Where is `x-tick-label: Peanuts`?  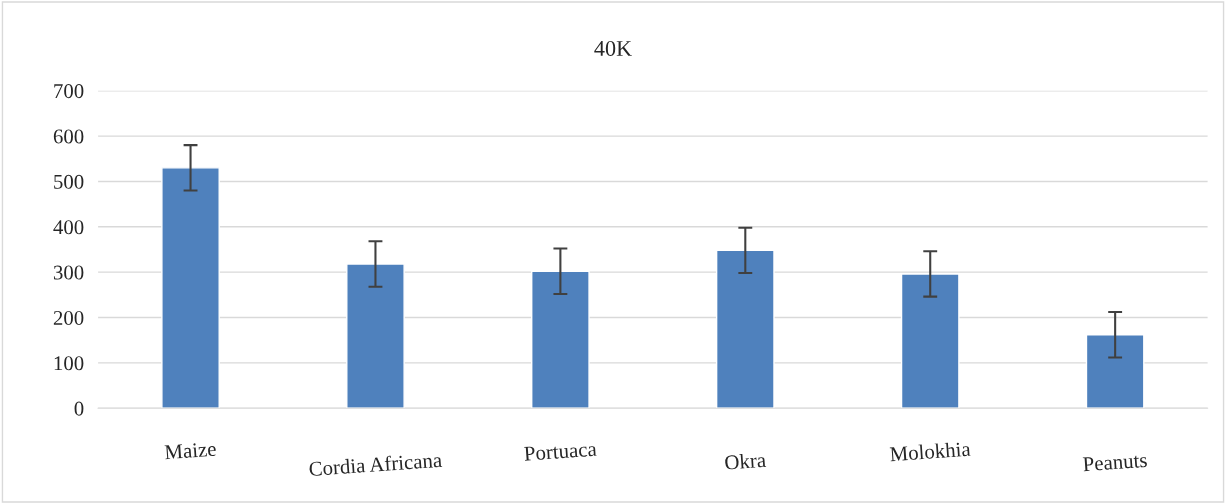
x-tick-label: Peanuts is located at coordinates (1115, 462).